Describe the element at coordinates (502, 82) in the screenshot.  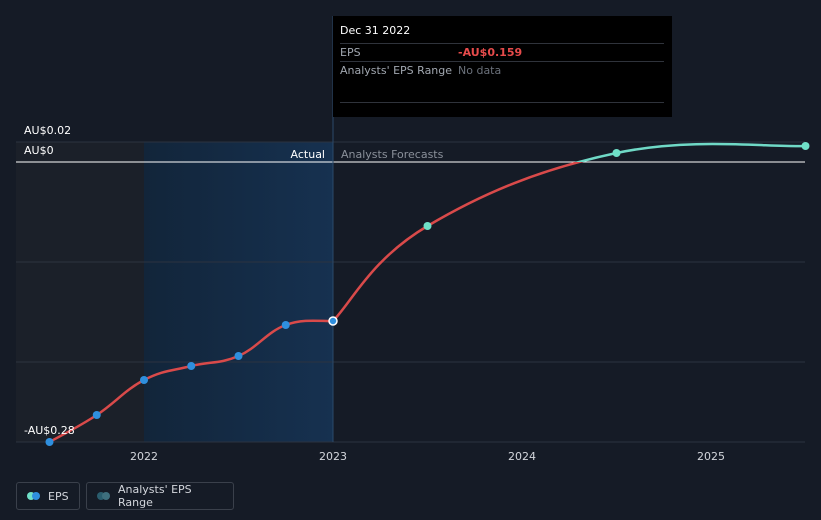
I see `tooltip-range-row: Analysts' EPS Range No data` at that location.